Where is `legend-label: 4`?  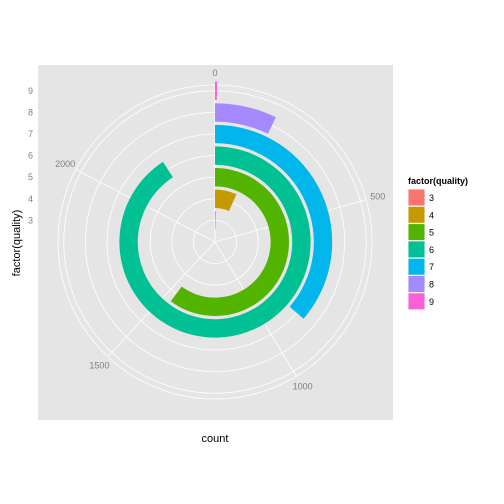
legend-label: 4 is located at coordinates (431, 215).